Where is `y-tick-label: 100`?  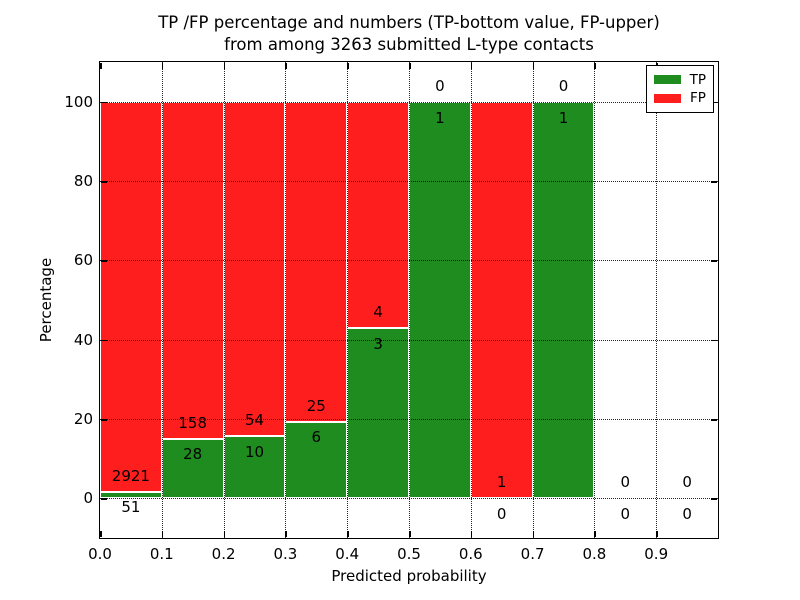 y-tick-label: 100 is located at coordinates (78, 101).